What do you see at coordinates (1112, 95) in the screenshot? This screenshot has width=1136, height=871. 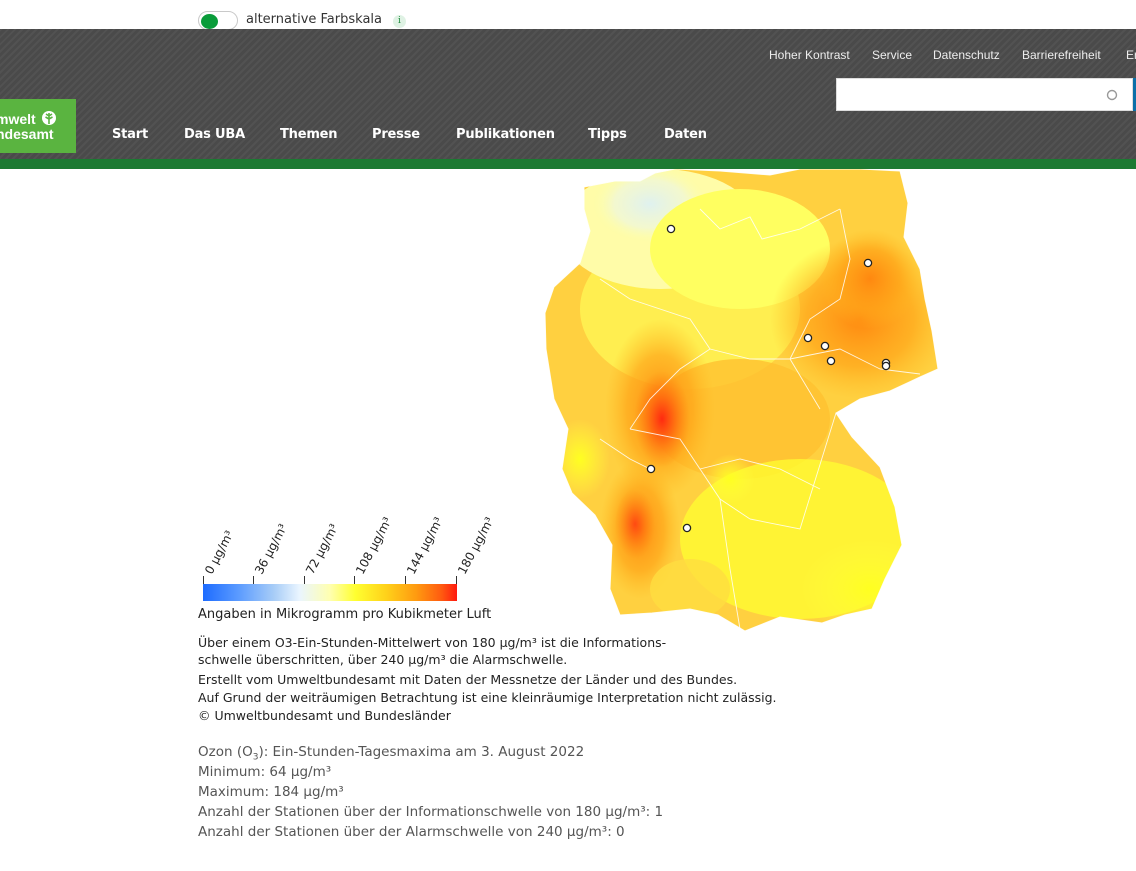 I see `search-icon` at bounding box center [1112, 95].